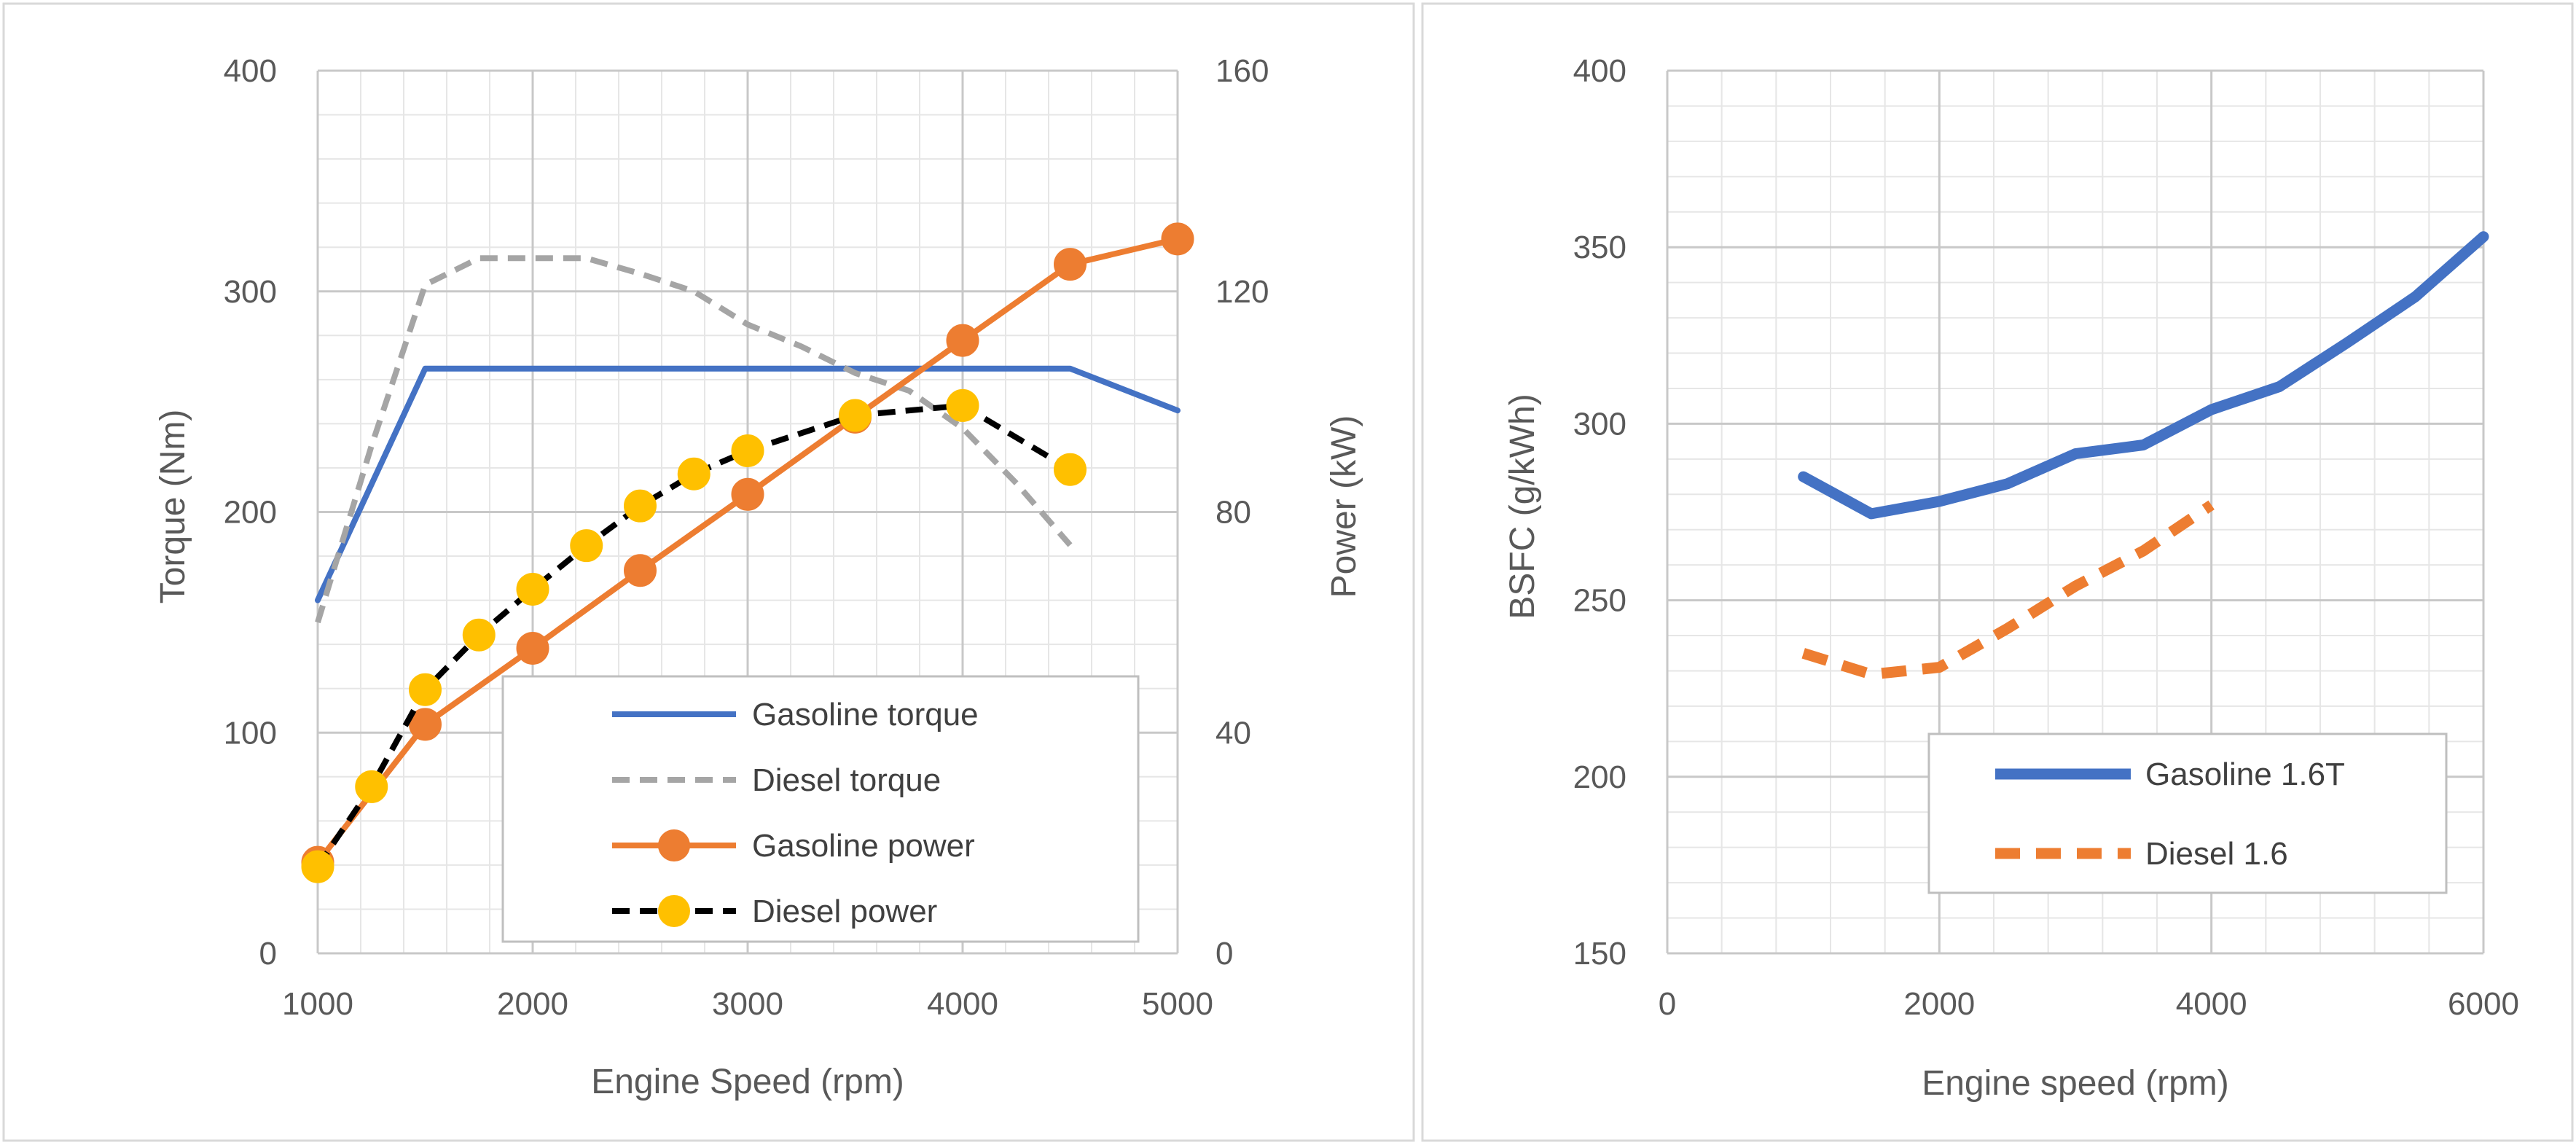 This screenshot has width=2576, height=1145. I want to click on legend-label-gasoline-power: Gasoline power, so click(863, 846).